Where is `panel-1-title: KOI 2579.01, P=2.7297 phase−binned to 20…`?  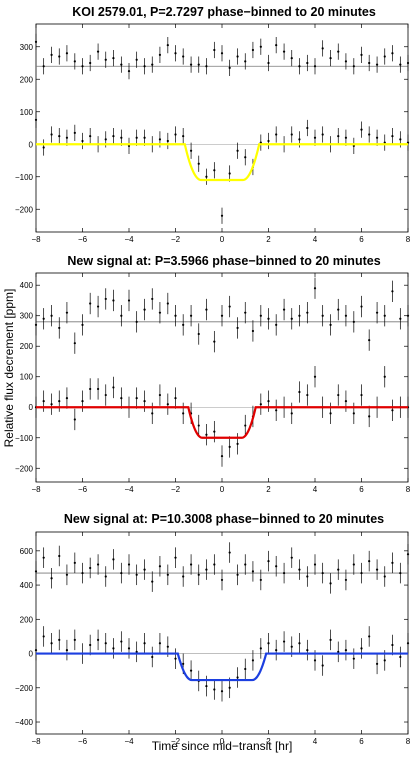
panel-1-title: KOI 2579.01, P=2.7297 phase−binned to 20… is located at coordinates (224, 12).